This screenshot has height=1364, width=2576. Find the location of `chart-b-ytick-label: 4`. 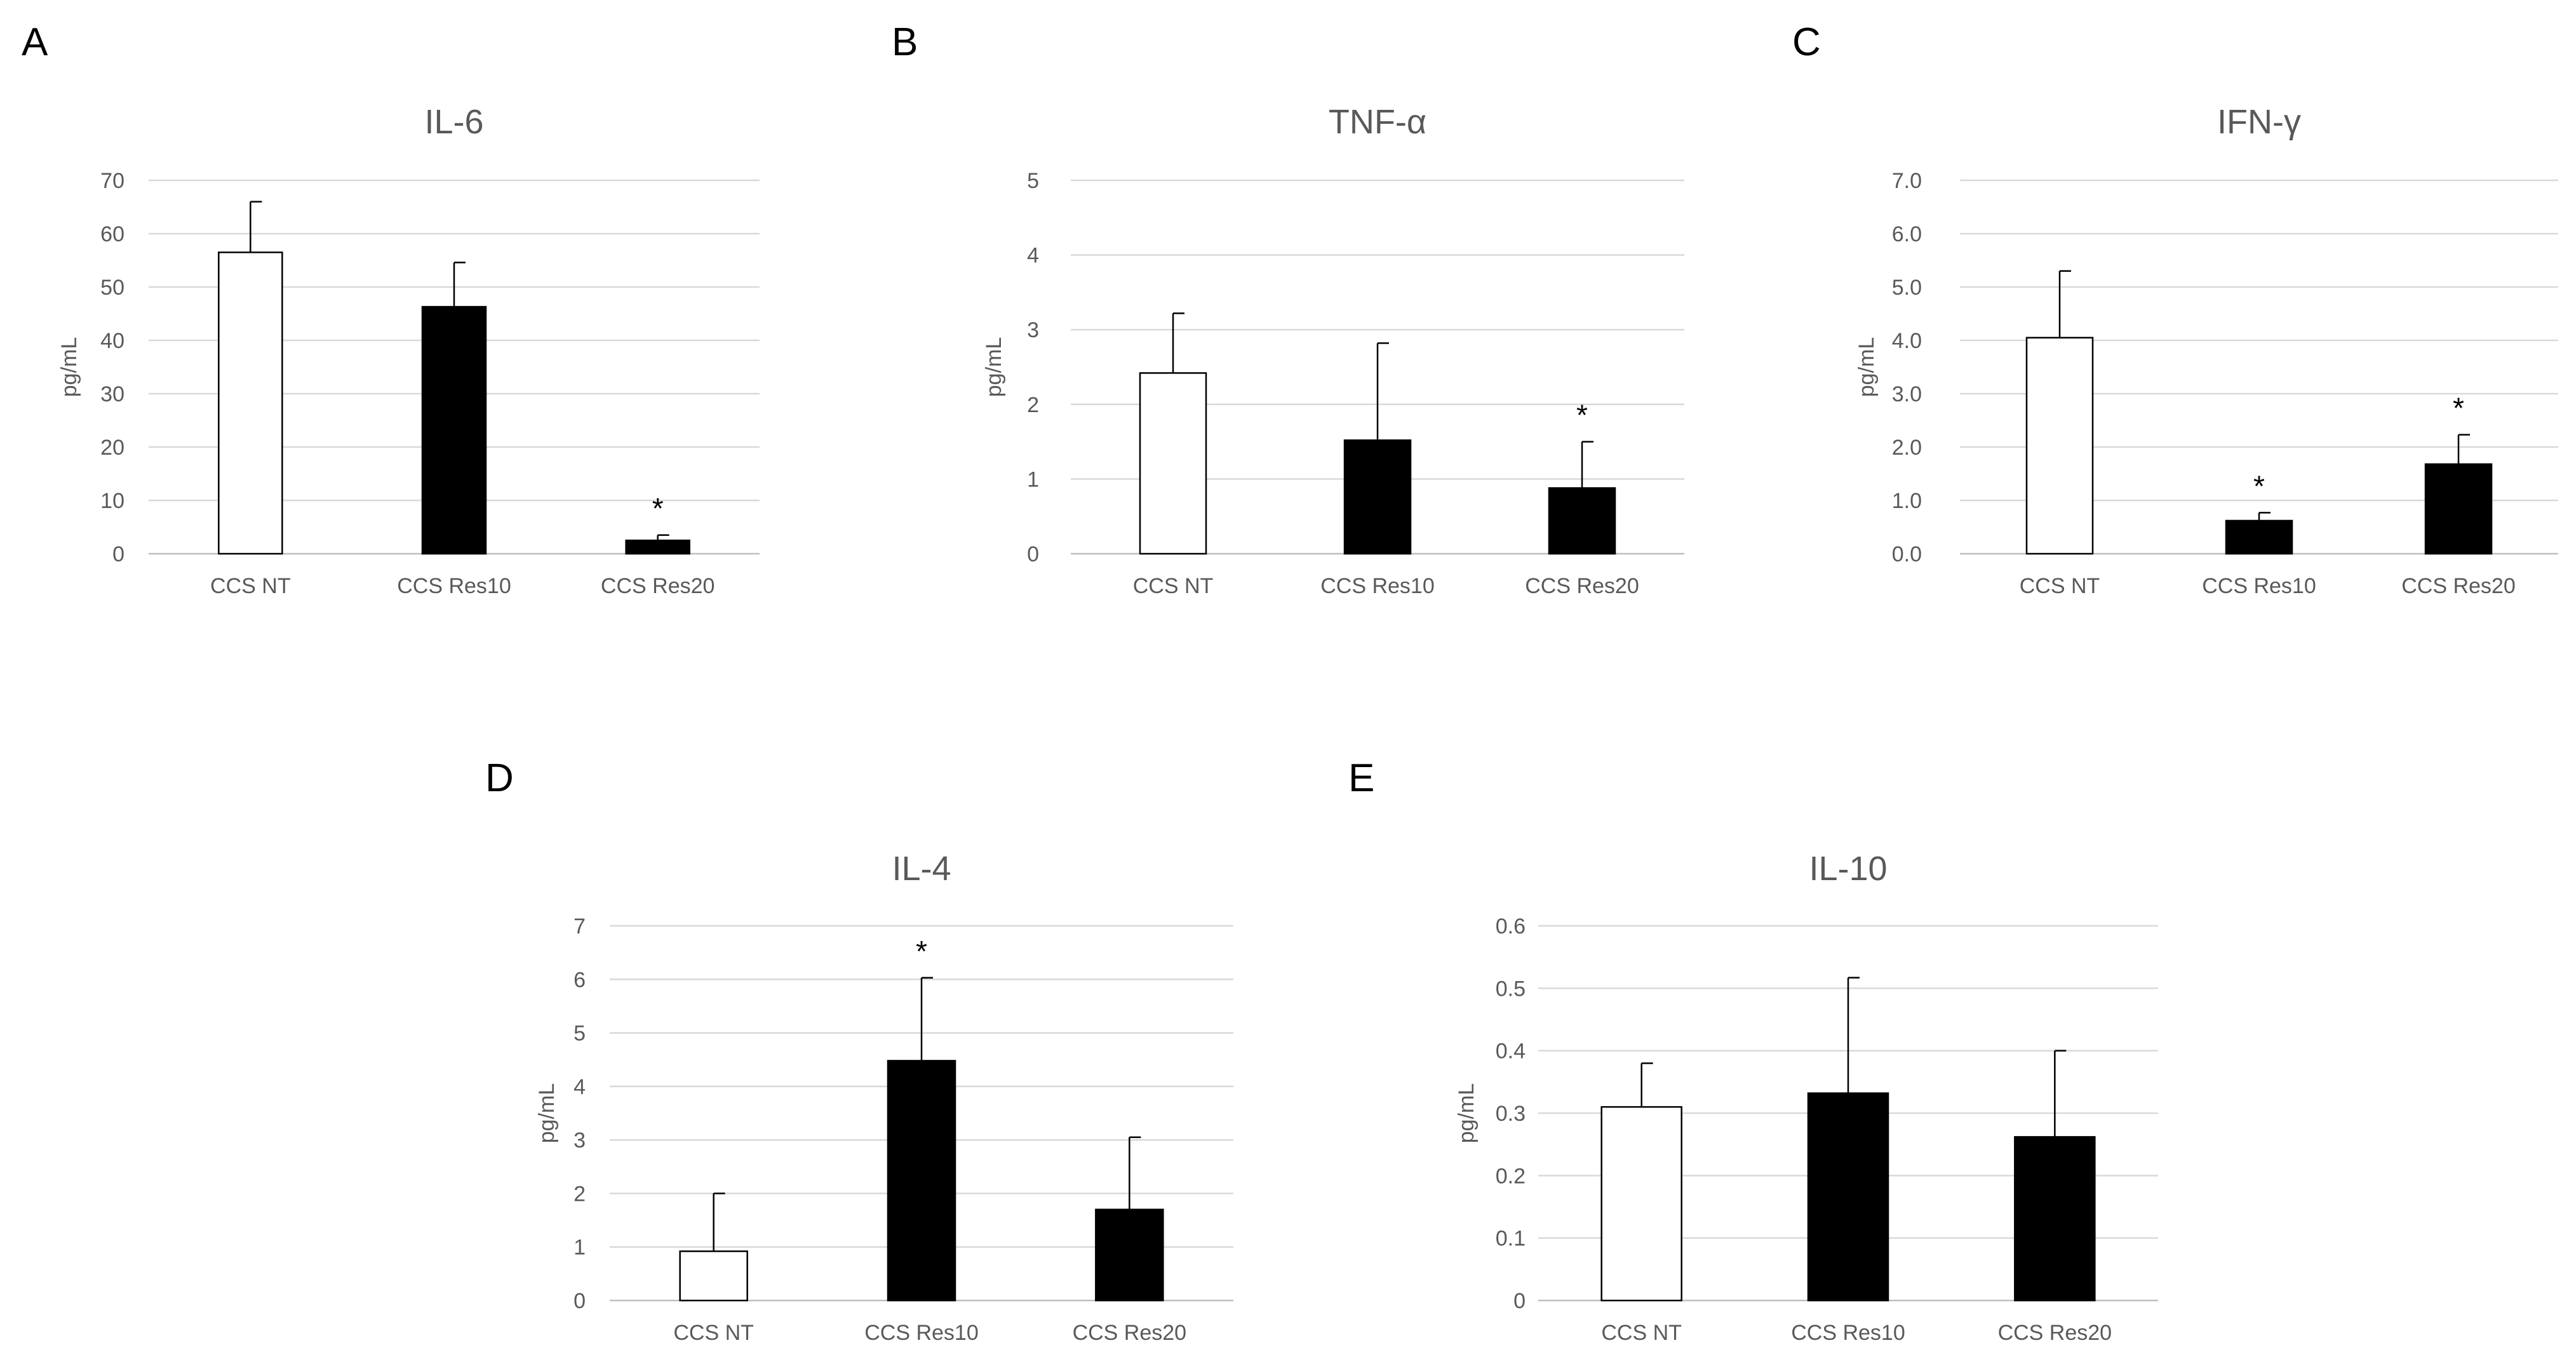

chart-b-ytick-label: 4 is located at coordinates (1033, 256).